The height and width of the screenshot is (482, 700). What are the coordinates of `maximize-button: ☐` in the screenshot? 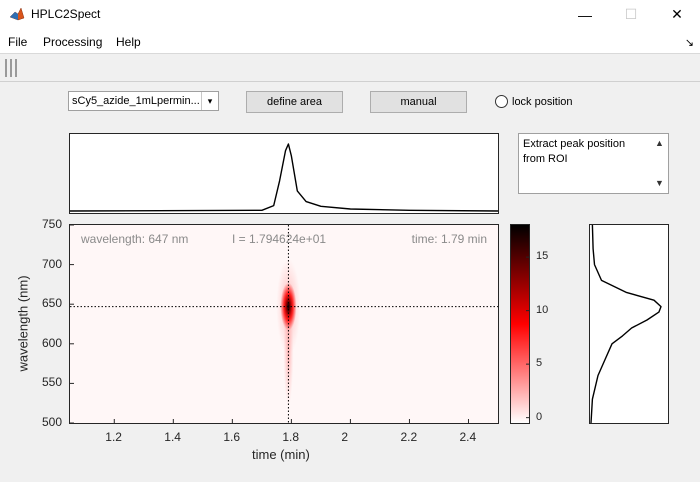 It's located at (631, 14).